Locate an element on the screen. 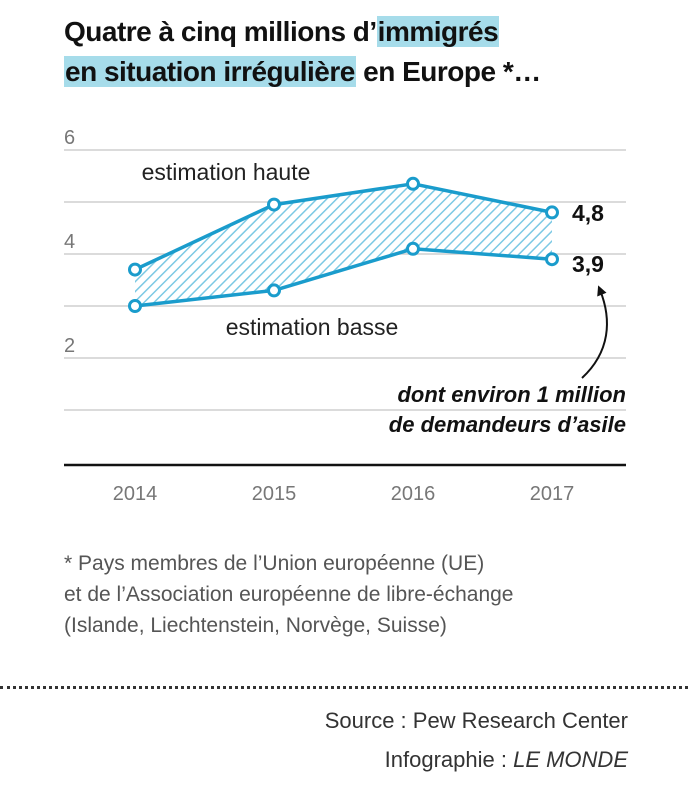 The image size is (688, 802). credit-line: Infographie : LE MONDE is located at coordinates (506, 760).